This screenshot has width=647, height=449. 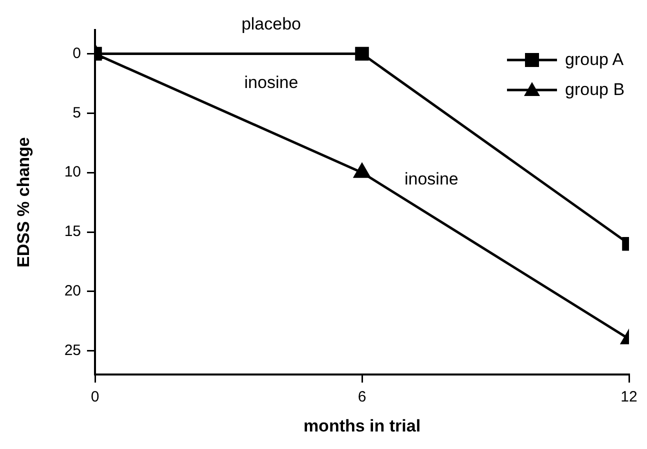 What do you see at coordinates (95, 397) in the screenshot?
I see `x-tick-label: 0` at bounding box center [95, 397].